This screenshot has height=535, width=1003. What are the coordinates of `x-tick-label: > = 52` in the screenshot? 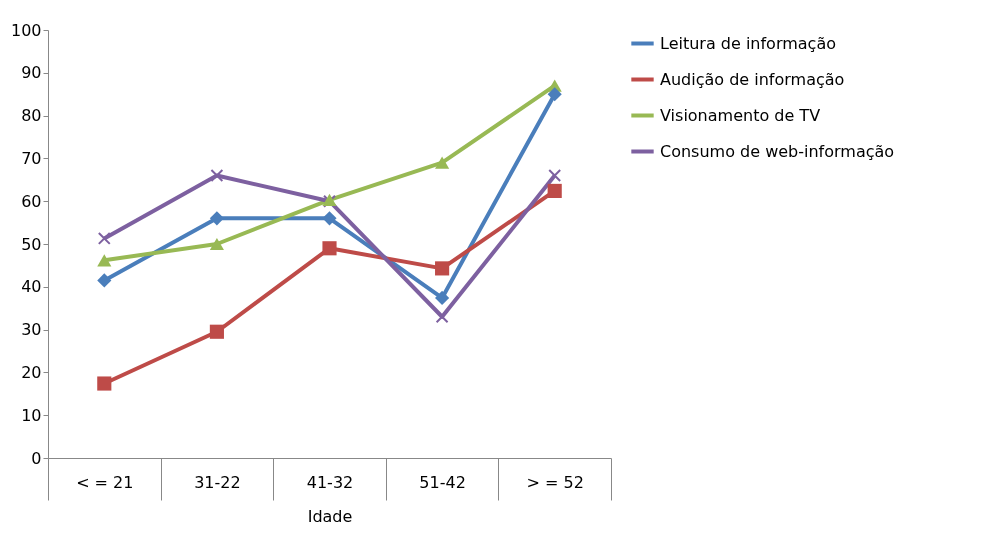 It's located at (555, 482).